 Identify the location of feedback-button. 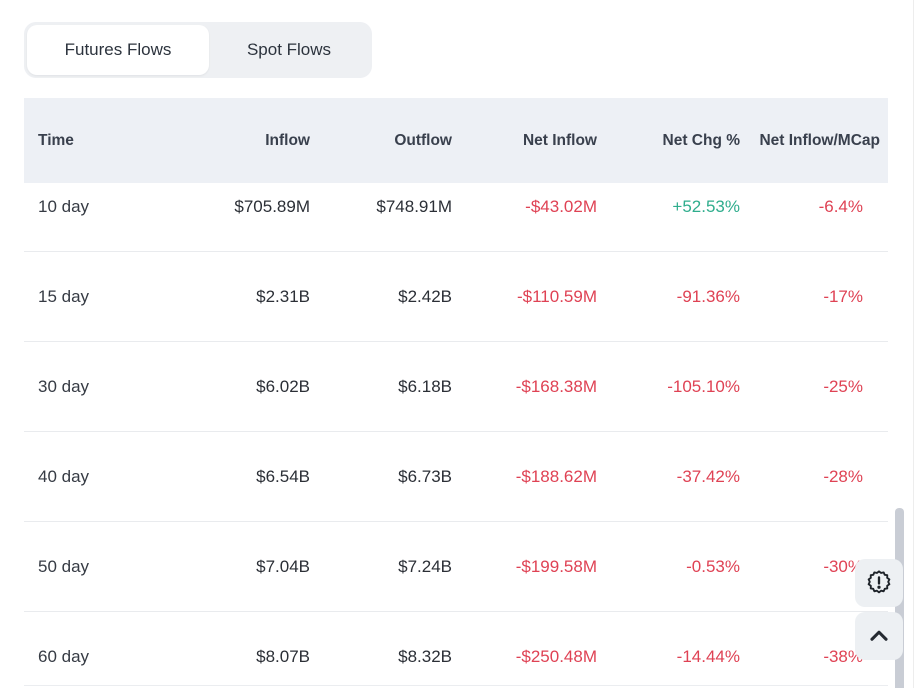
(879, 583).